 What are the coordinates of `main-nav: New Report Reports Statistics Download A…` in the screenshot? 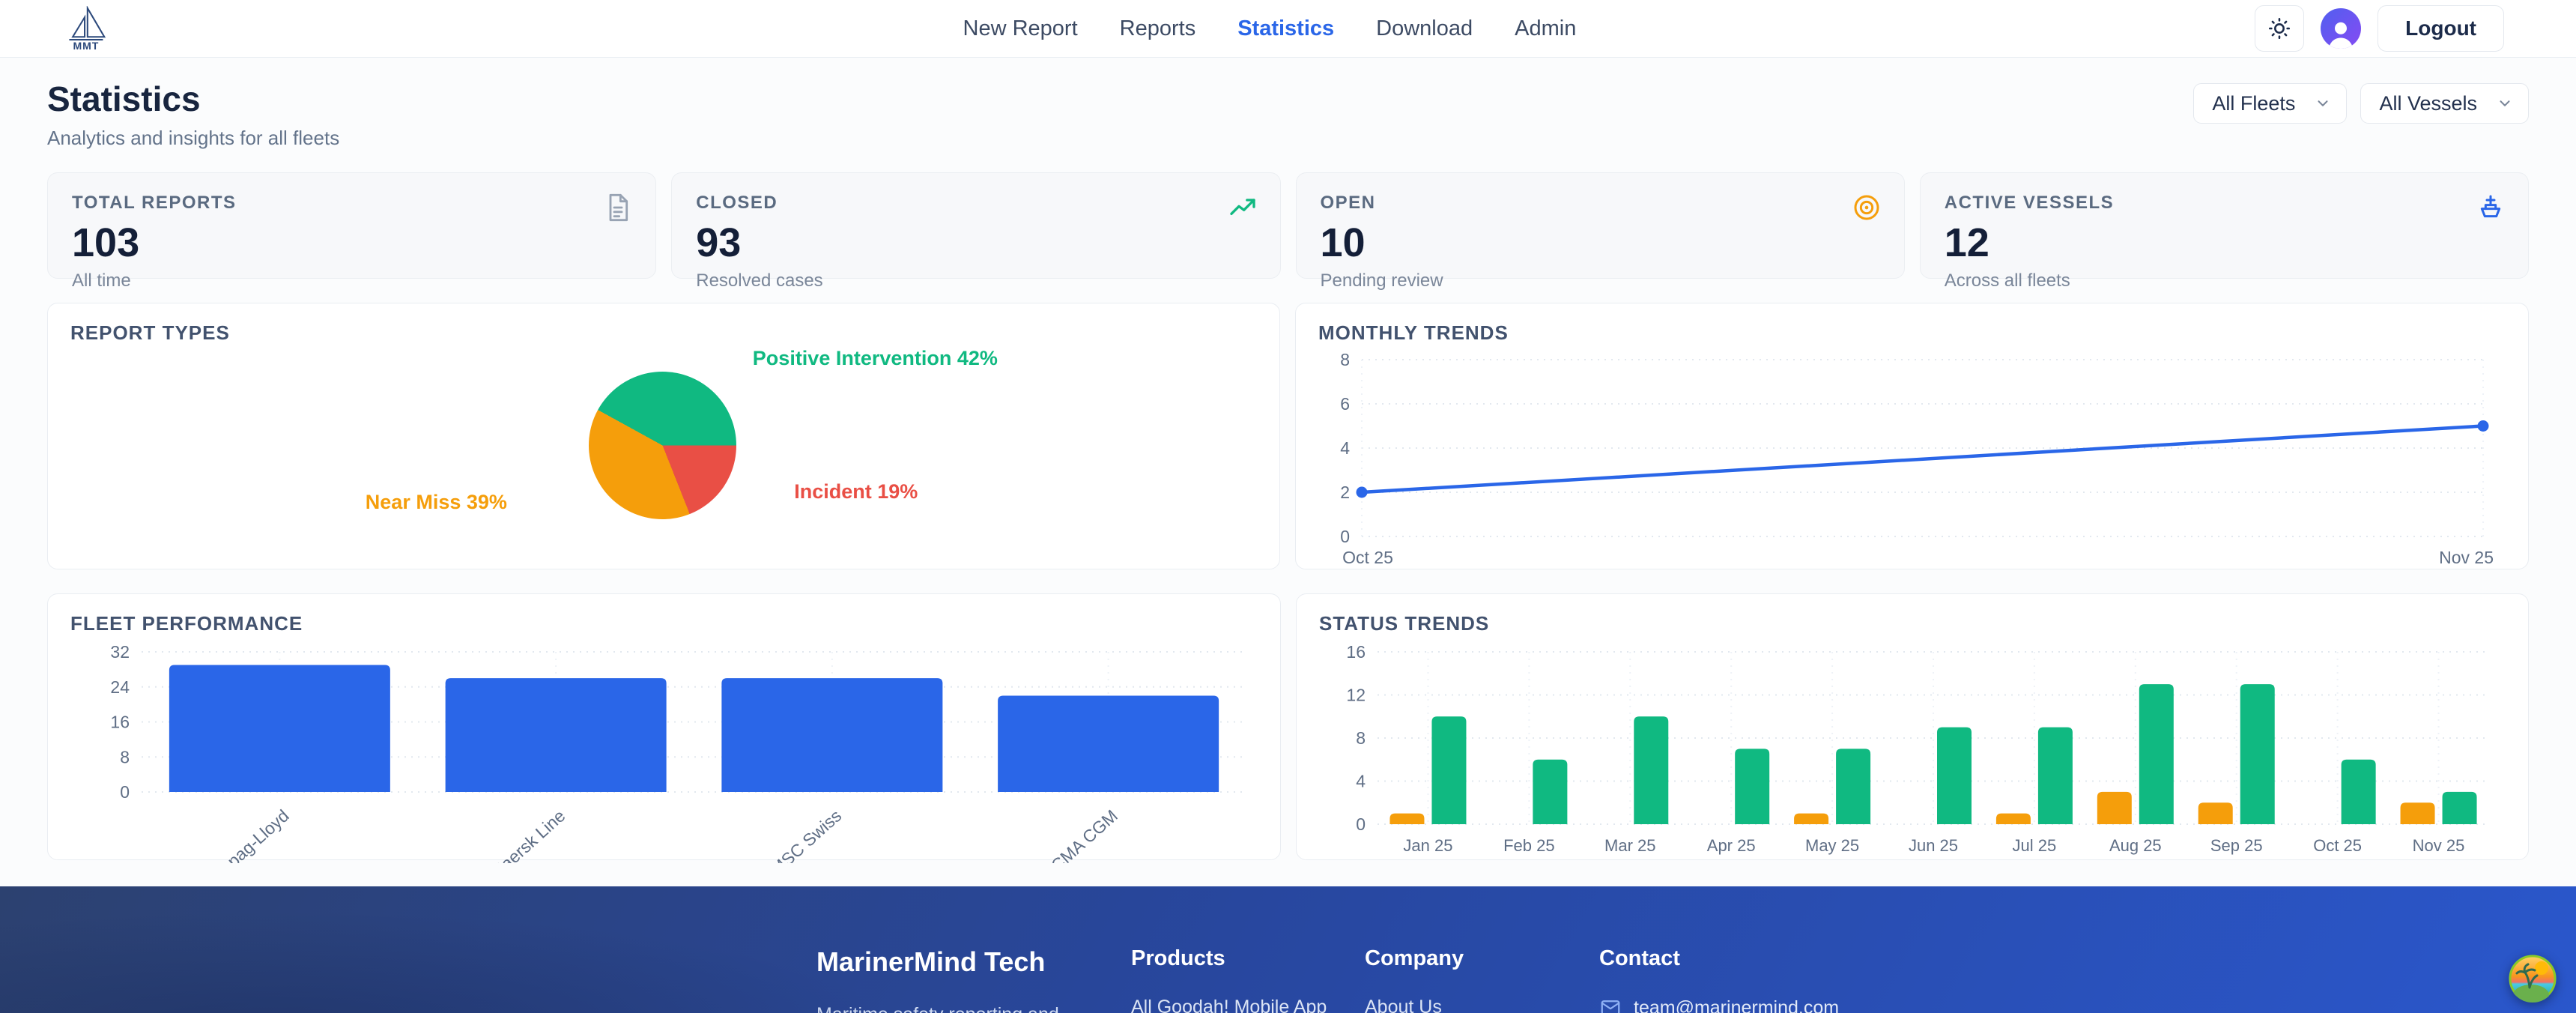 It's located at (1270, 28).